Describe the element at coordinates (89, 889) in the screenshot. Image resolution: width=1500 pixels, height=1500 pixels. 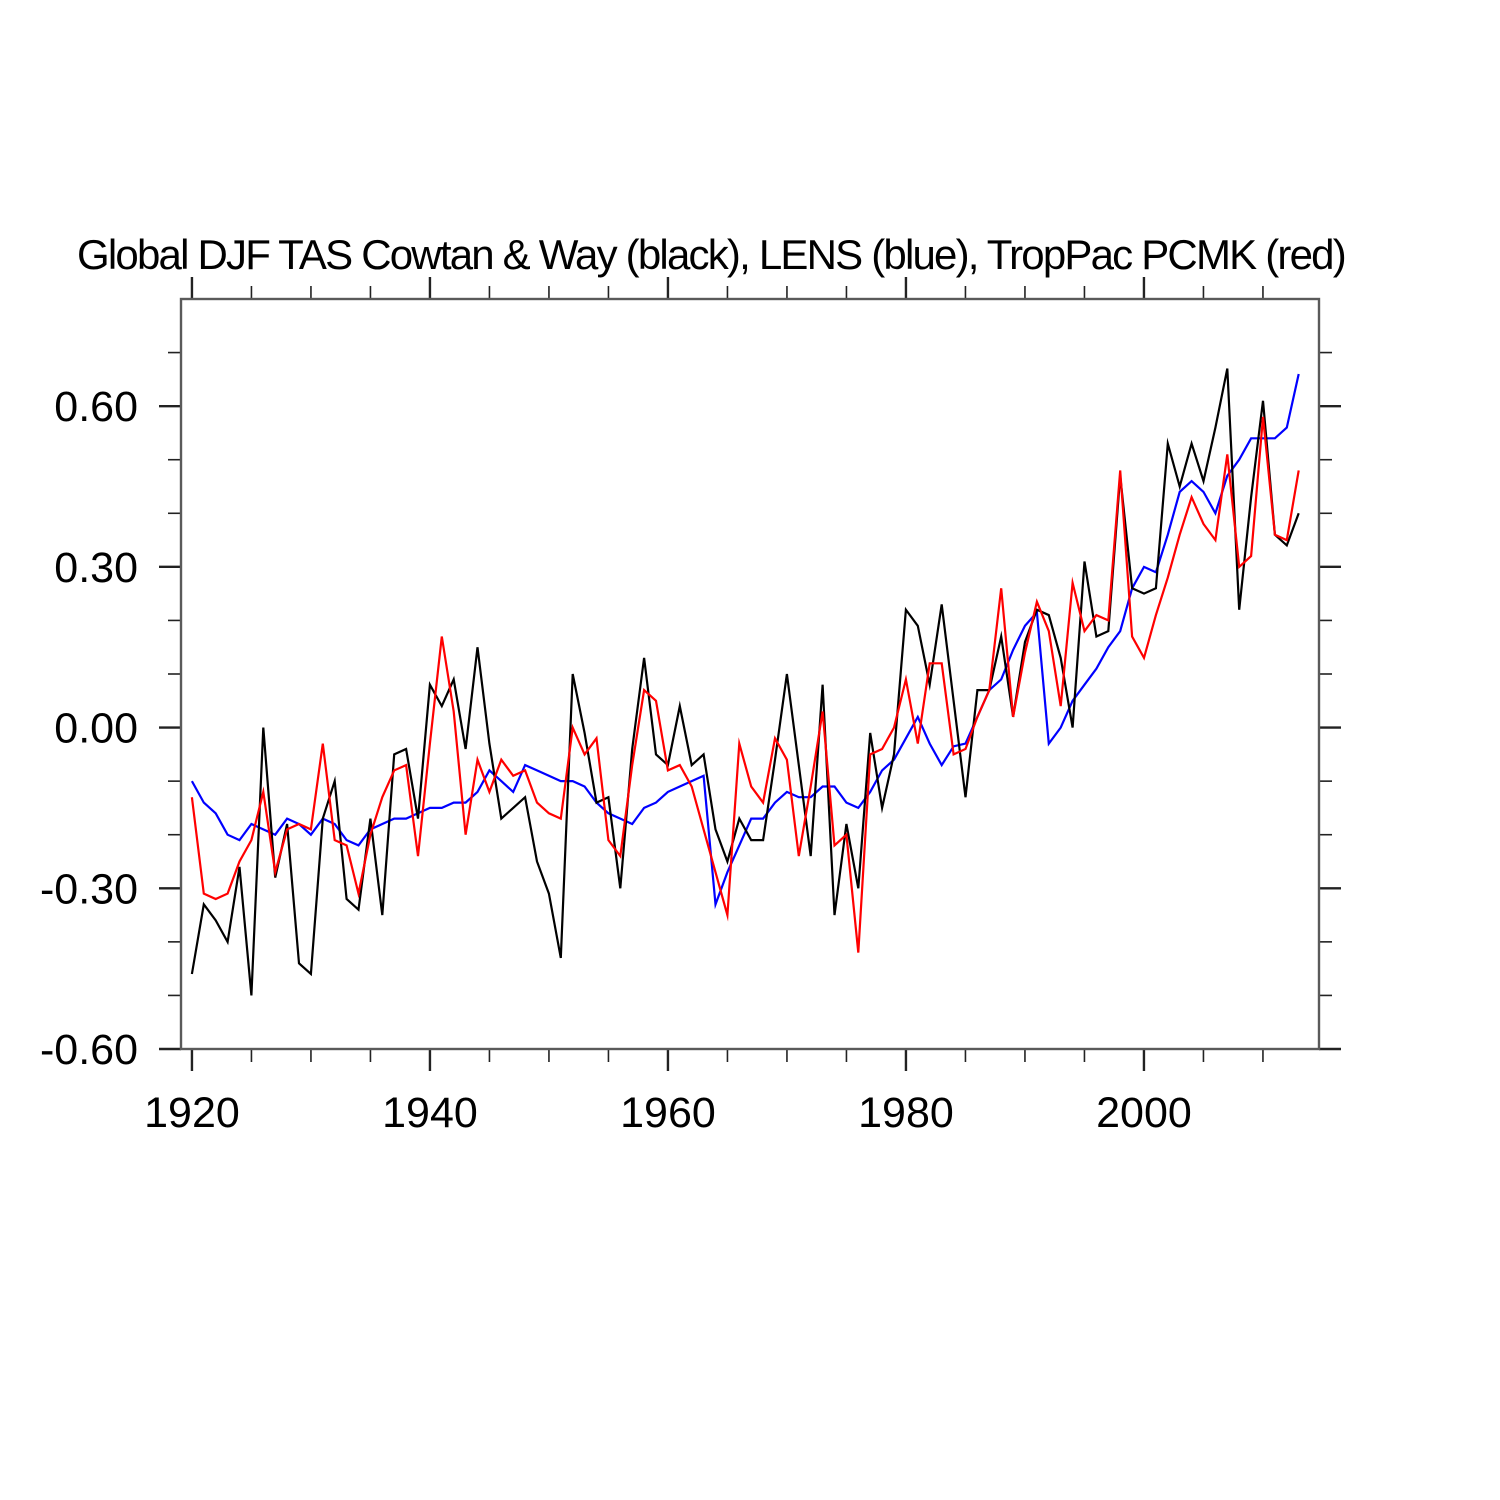
I see `y-axis-tick-label: -0.30` at that location.